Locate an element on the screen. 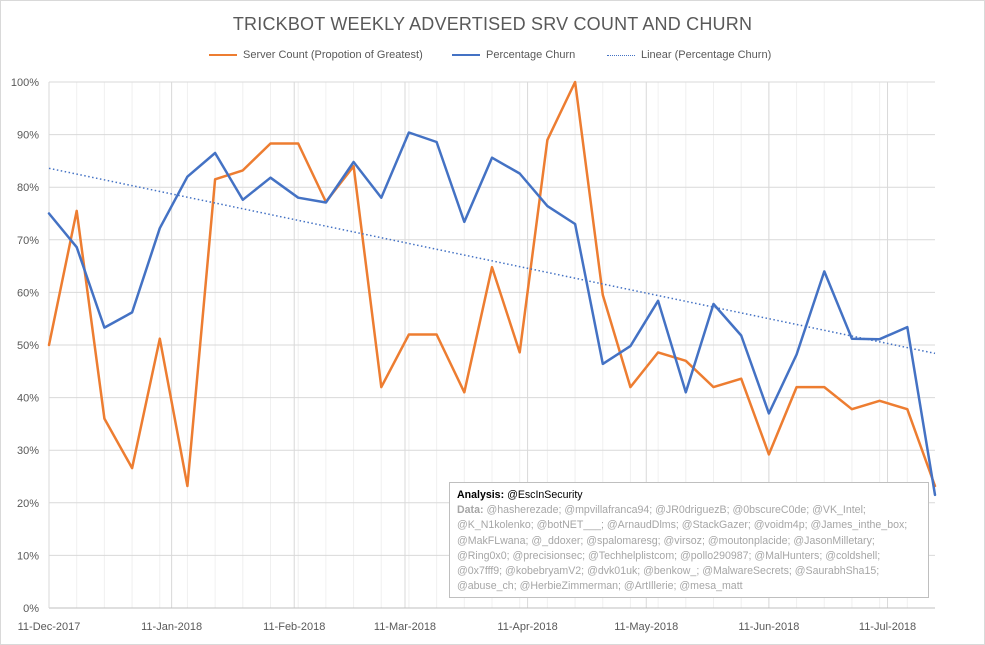 This screenshot has height=645, width=985. legend-item-percentage-churn: Percentage Churn is located at coordinates (513, 55).